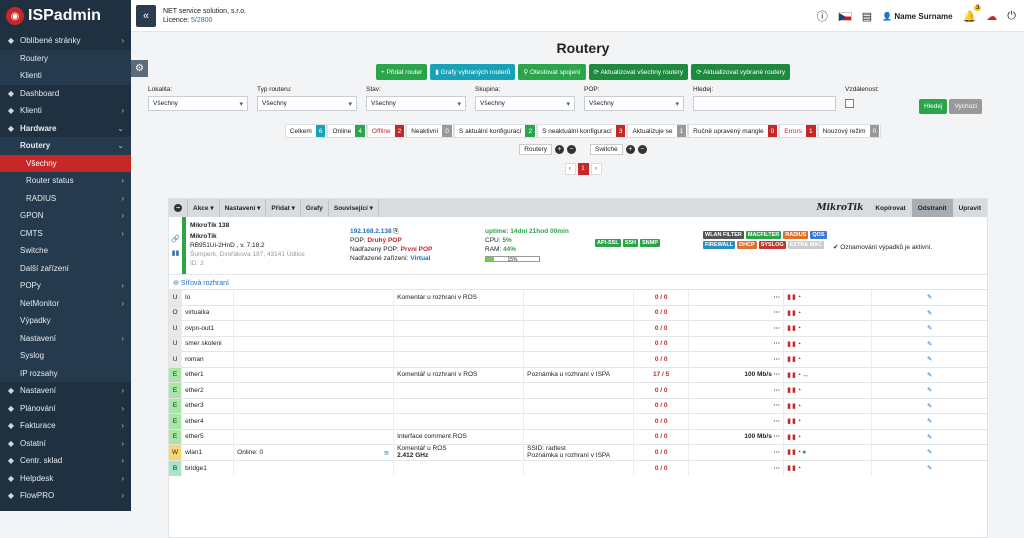 The image size is (1024, 538). I want to click on collapse-sidebar-button: «, so click(146, 16).